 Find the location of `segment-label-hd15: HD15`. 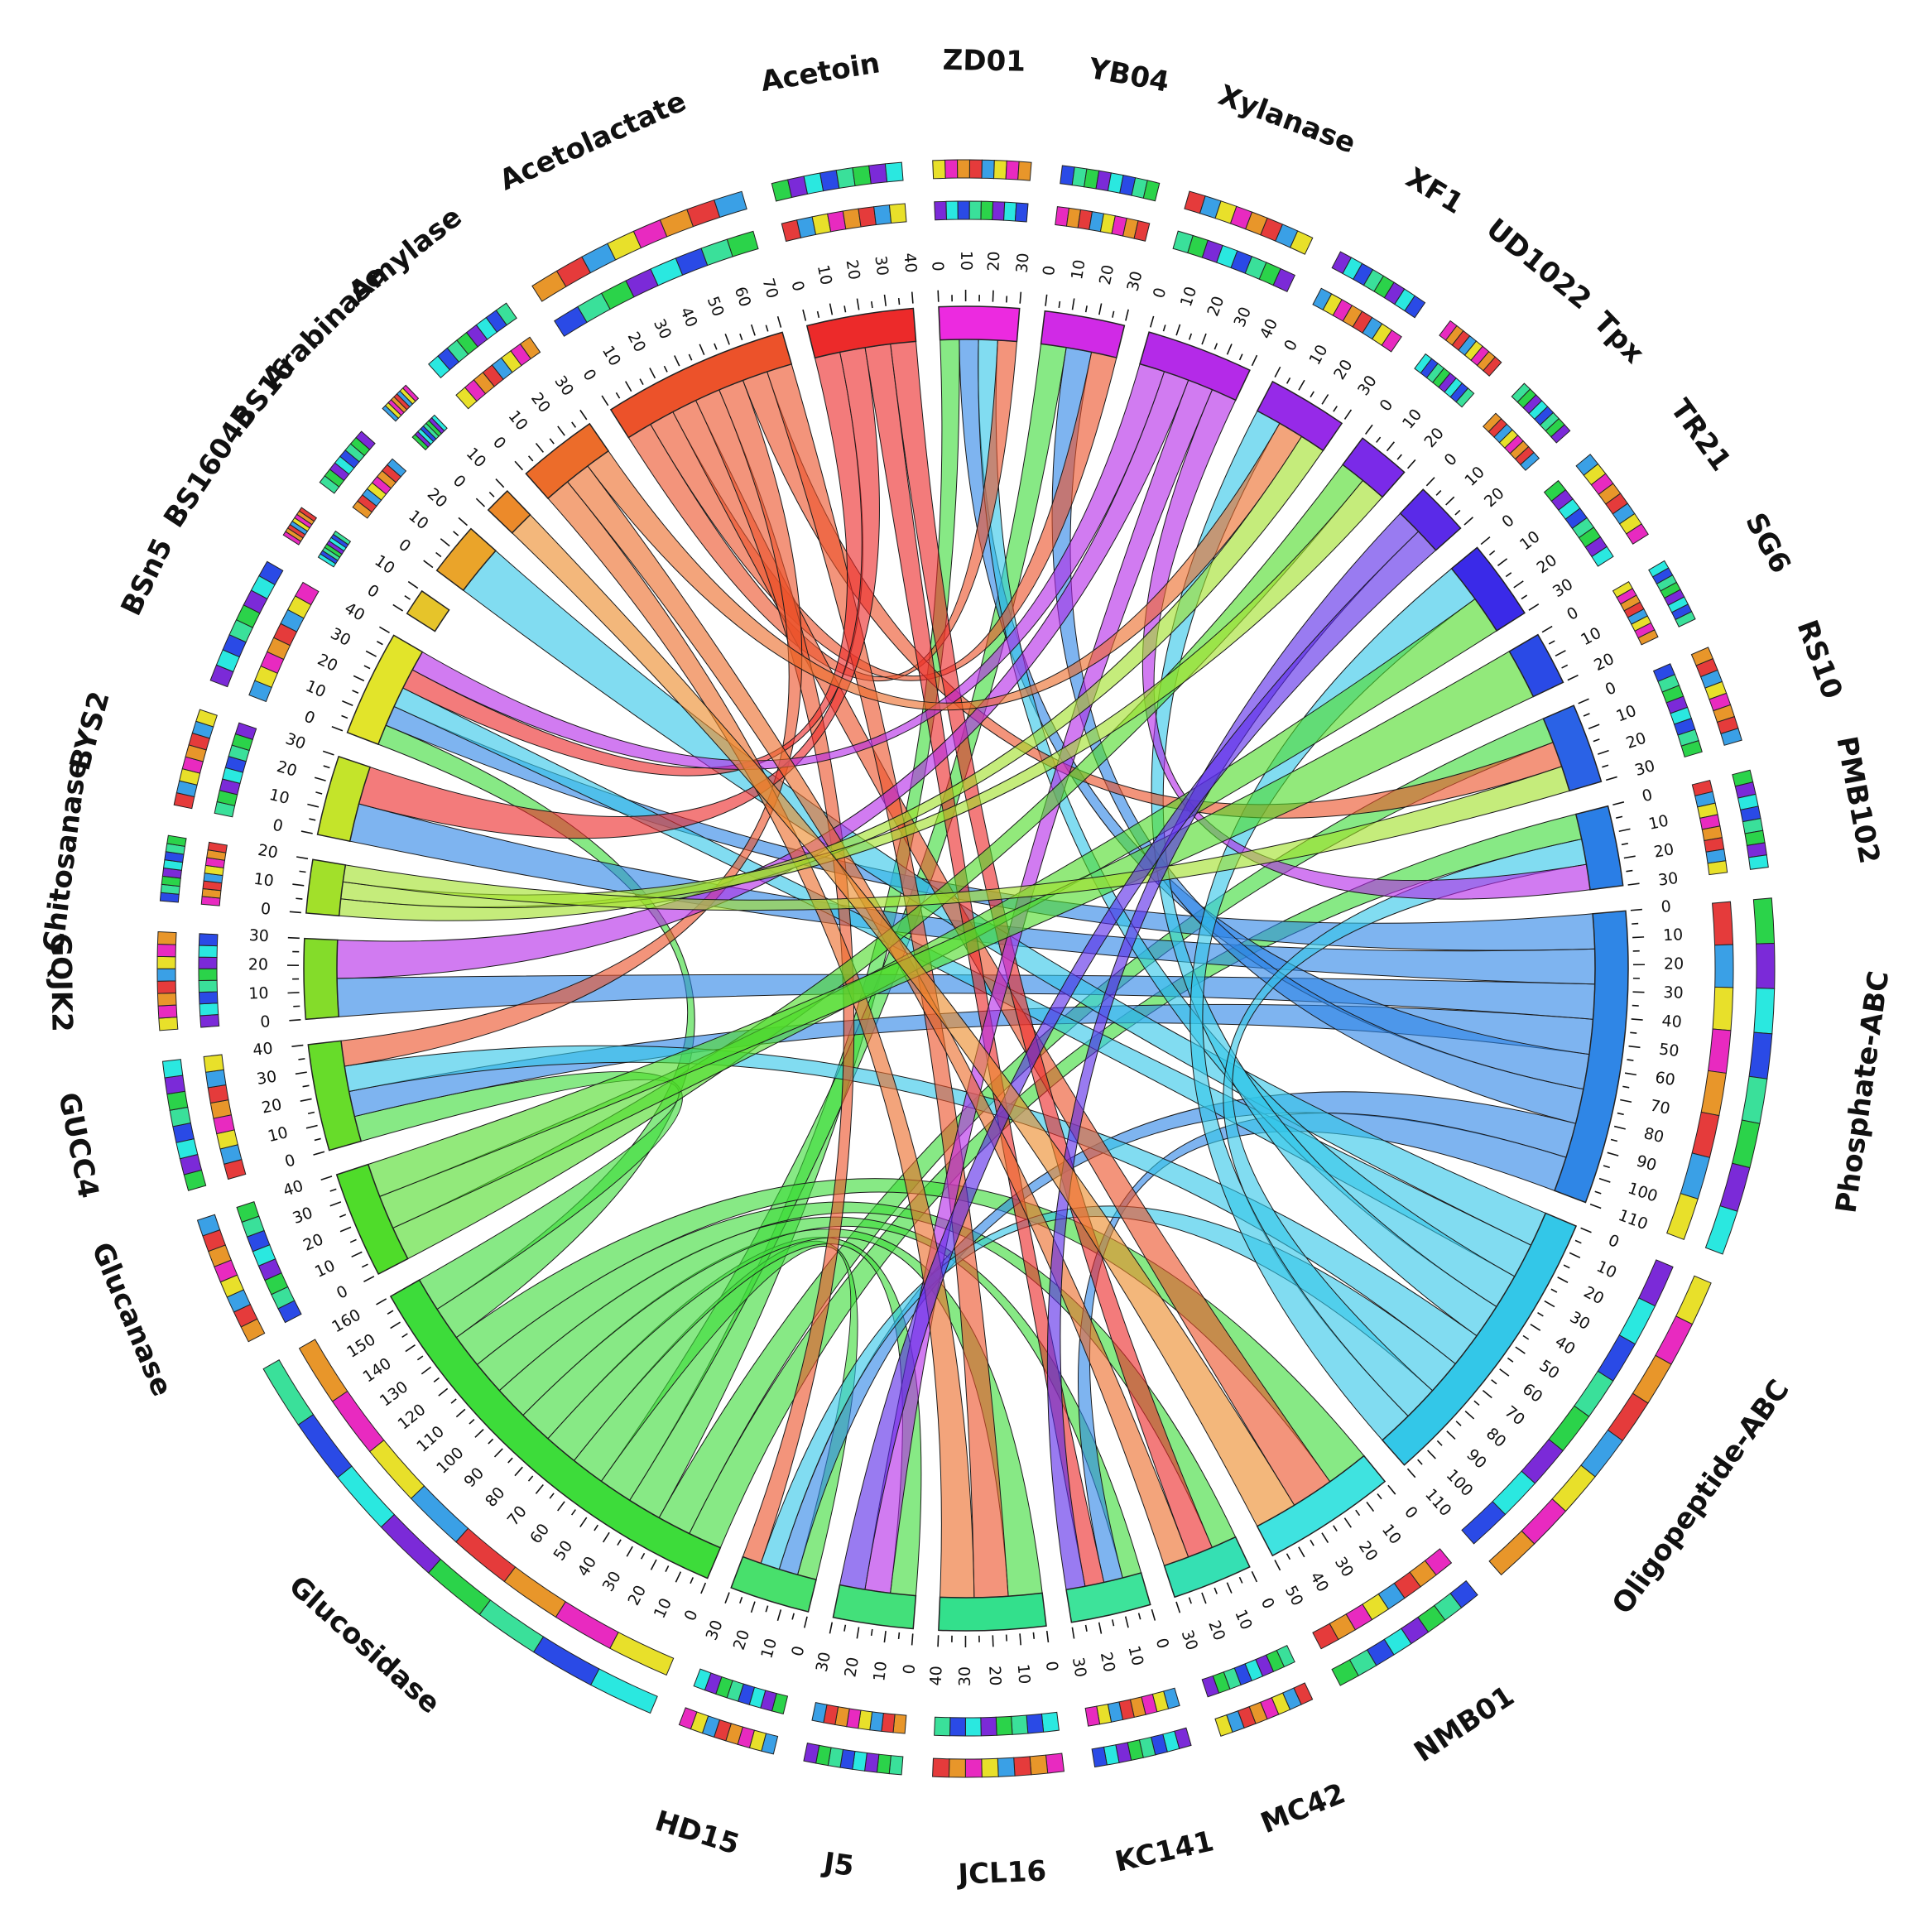

segment-label-hd15: HD15 is located at coordinates (697, 1833).